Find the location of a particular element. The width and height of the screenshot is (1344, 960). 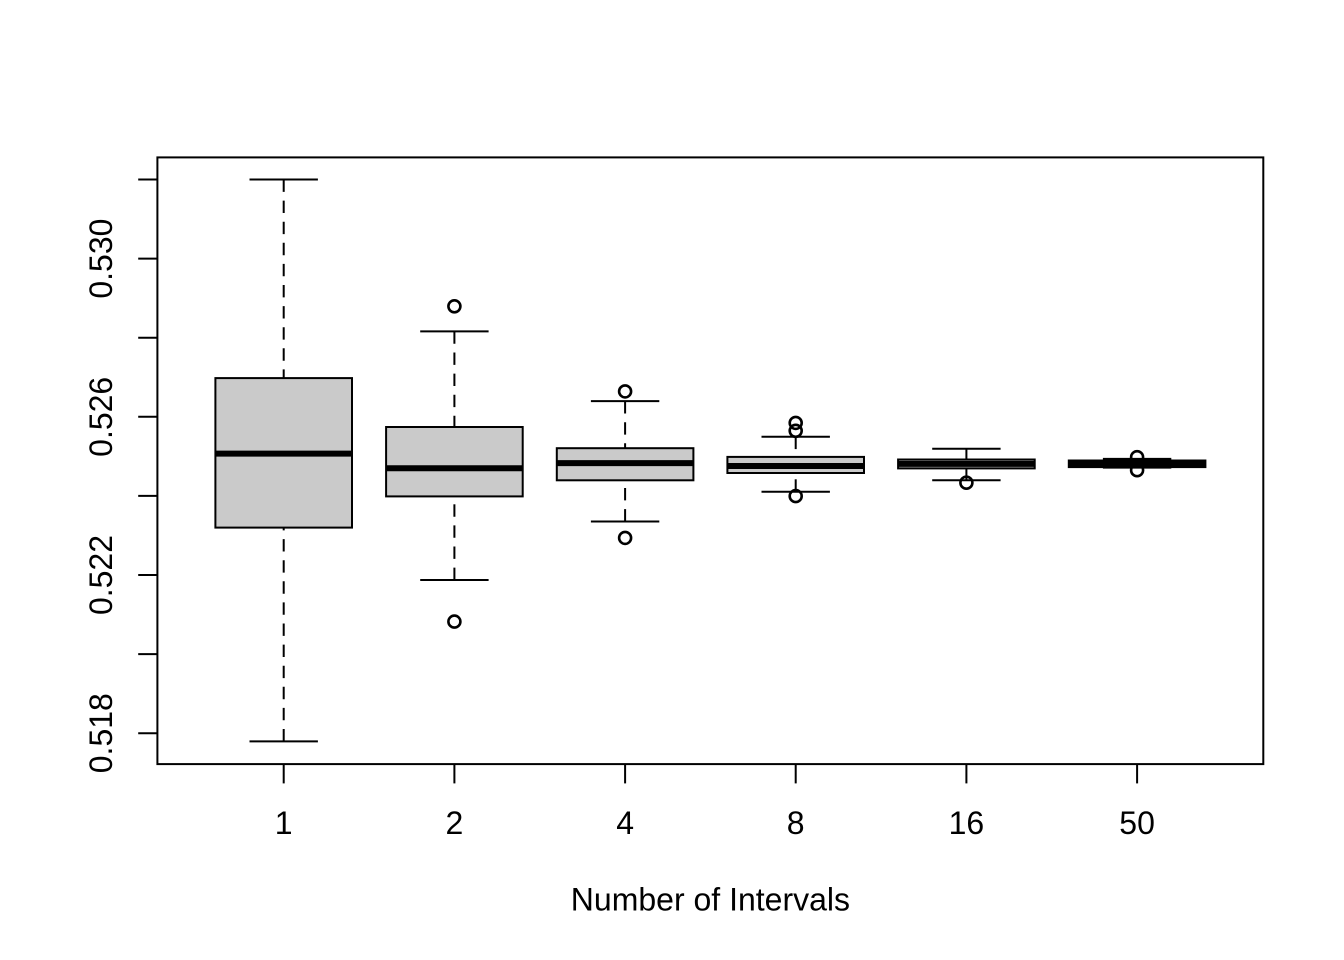

svg-text: 16 is located at coordinates (967, 823).